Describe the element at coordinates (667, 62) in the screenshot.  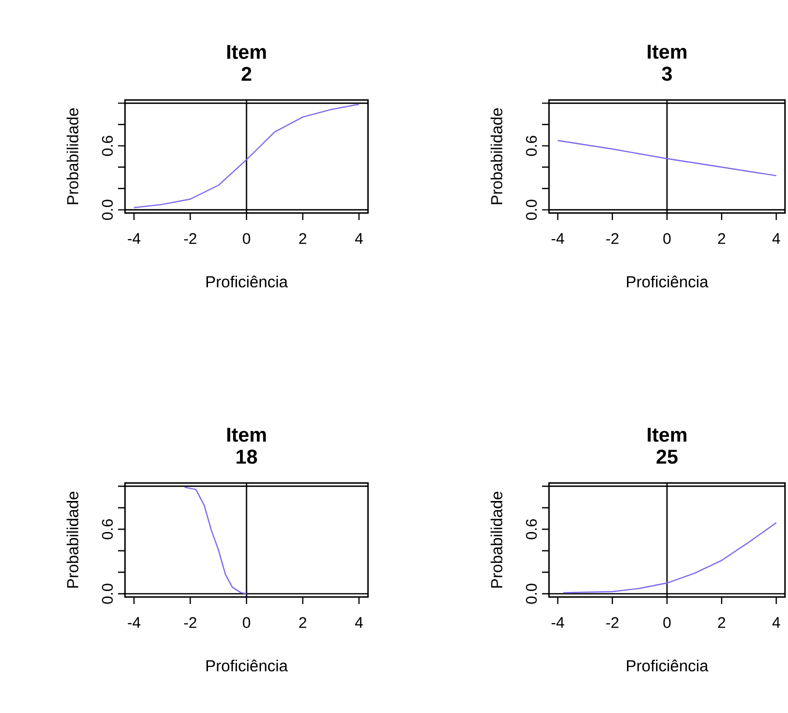
I see `chart-title: Item 3` at that location.